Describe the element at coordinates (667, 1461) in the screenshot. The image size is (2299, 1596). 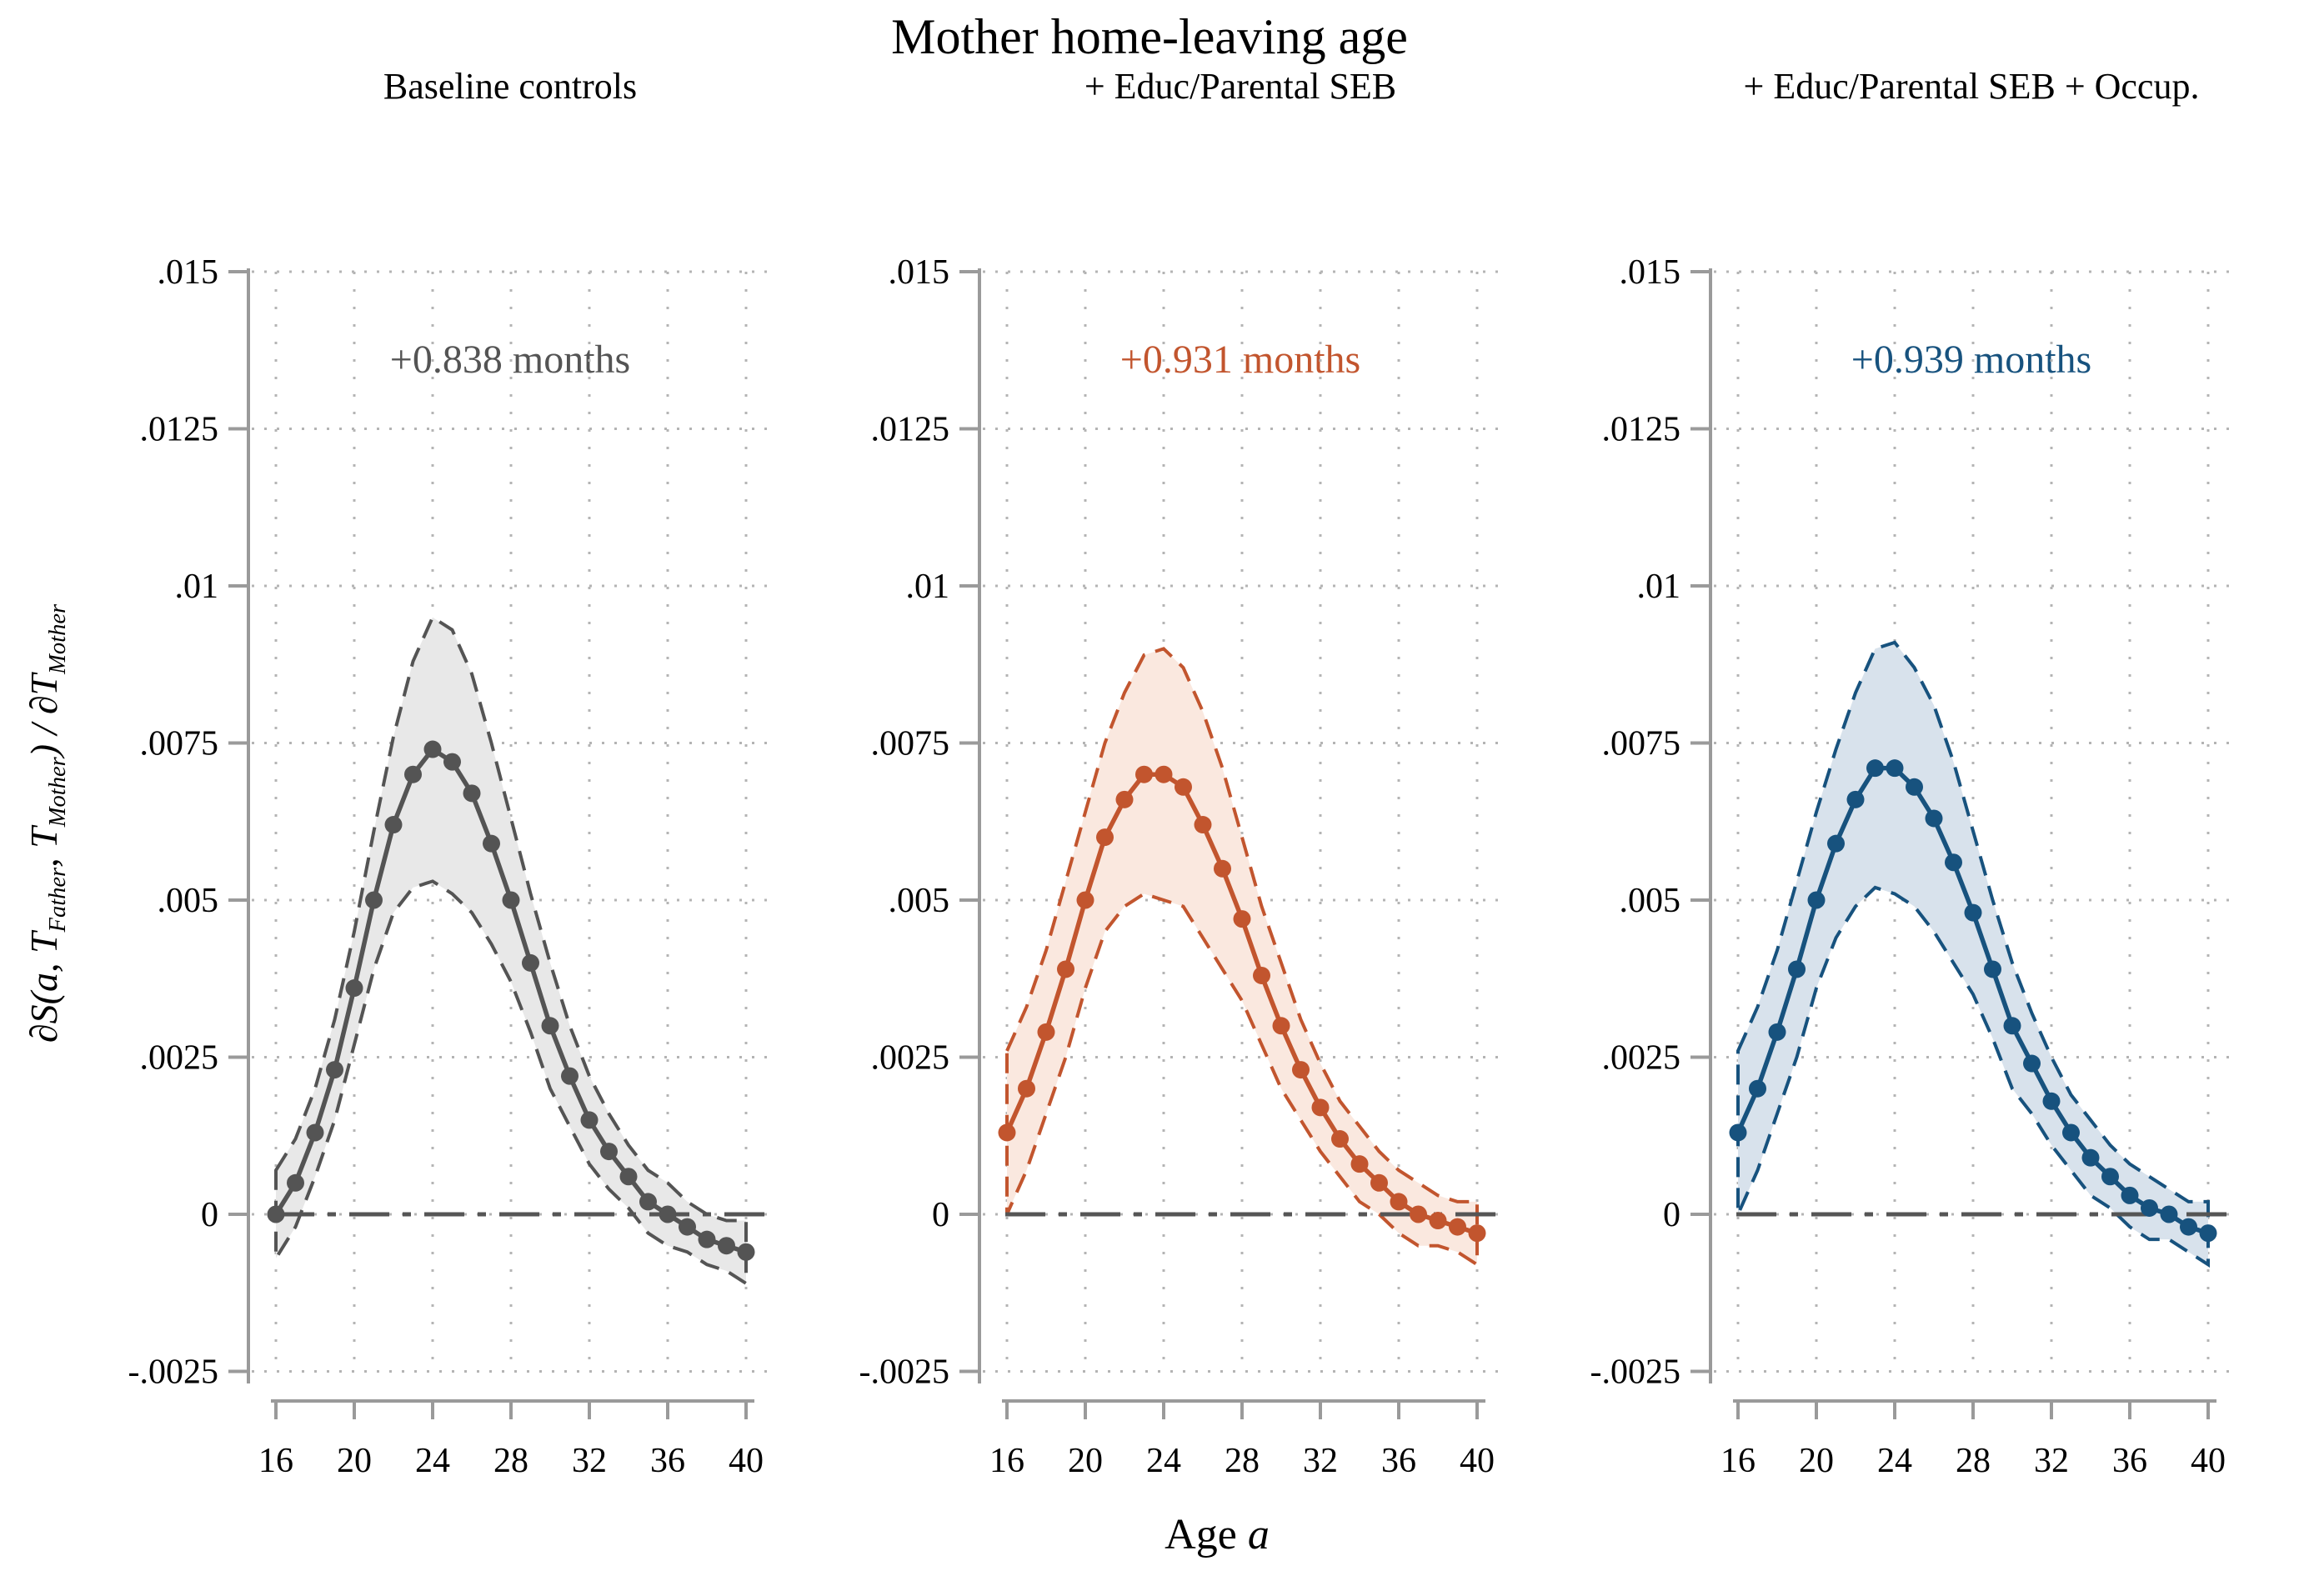
I see `x-tick-label: 36` at that location.